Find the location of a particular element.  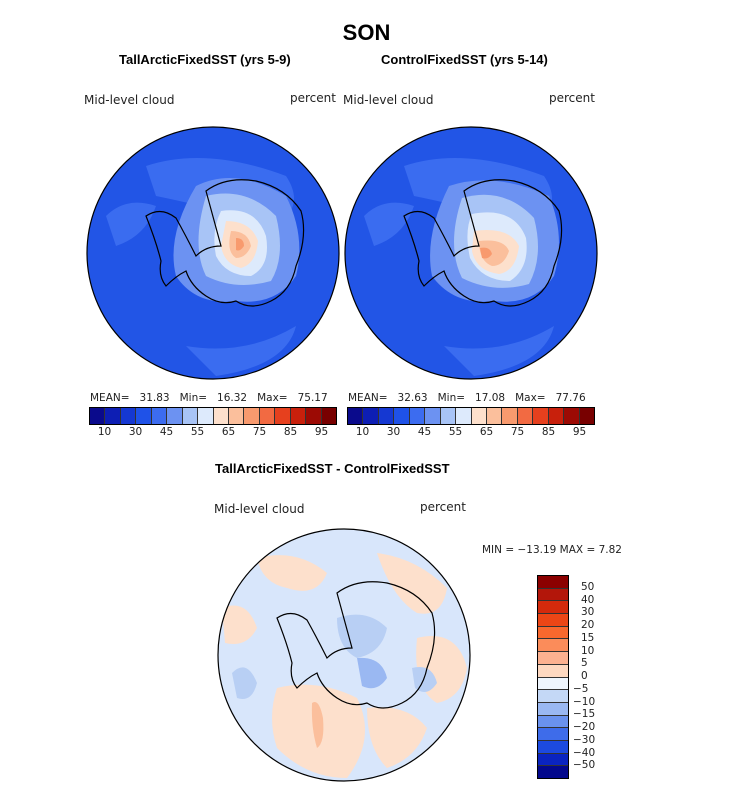

colorbar-tick-label: 50 is located at coordinates (588, 586).